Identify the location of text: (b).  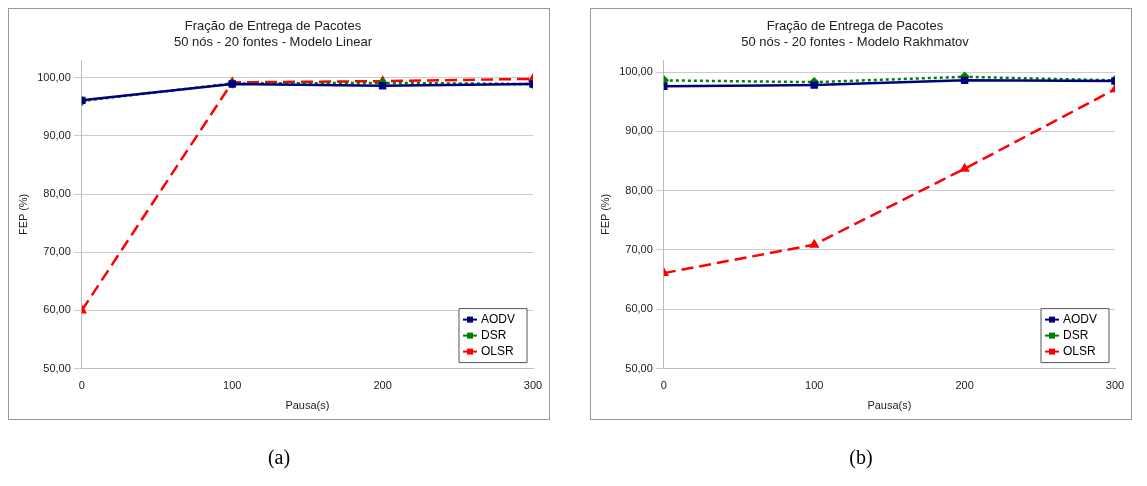
(861, 457).